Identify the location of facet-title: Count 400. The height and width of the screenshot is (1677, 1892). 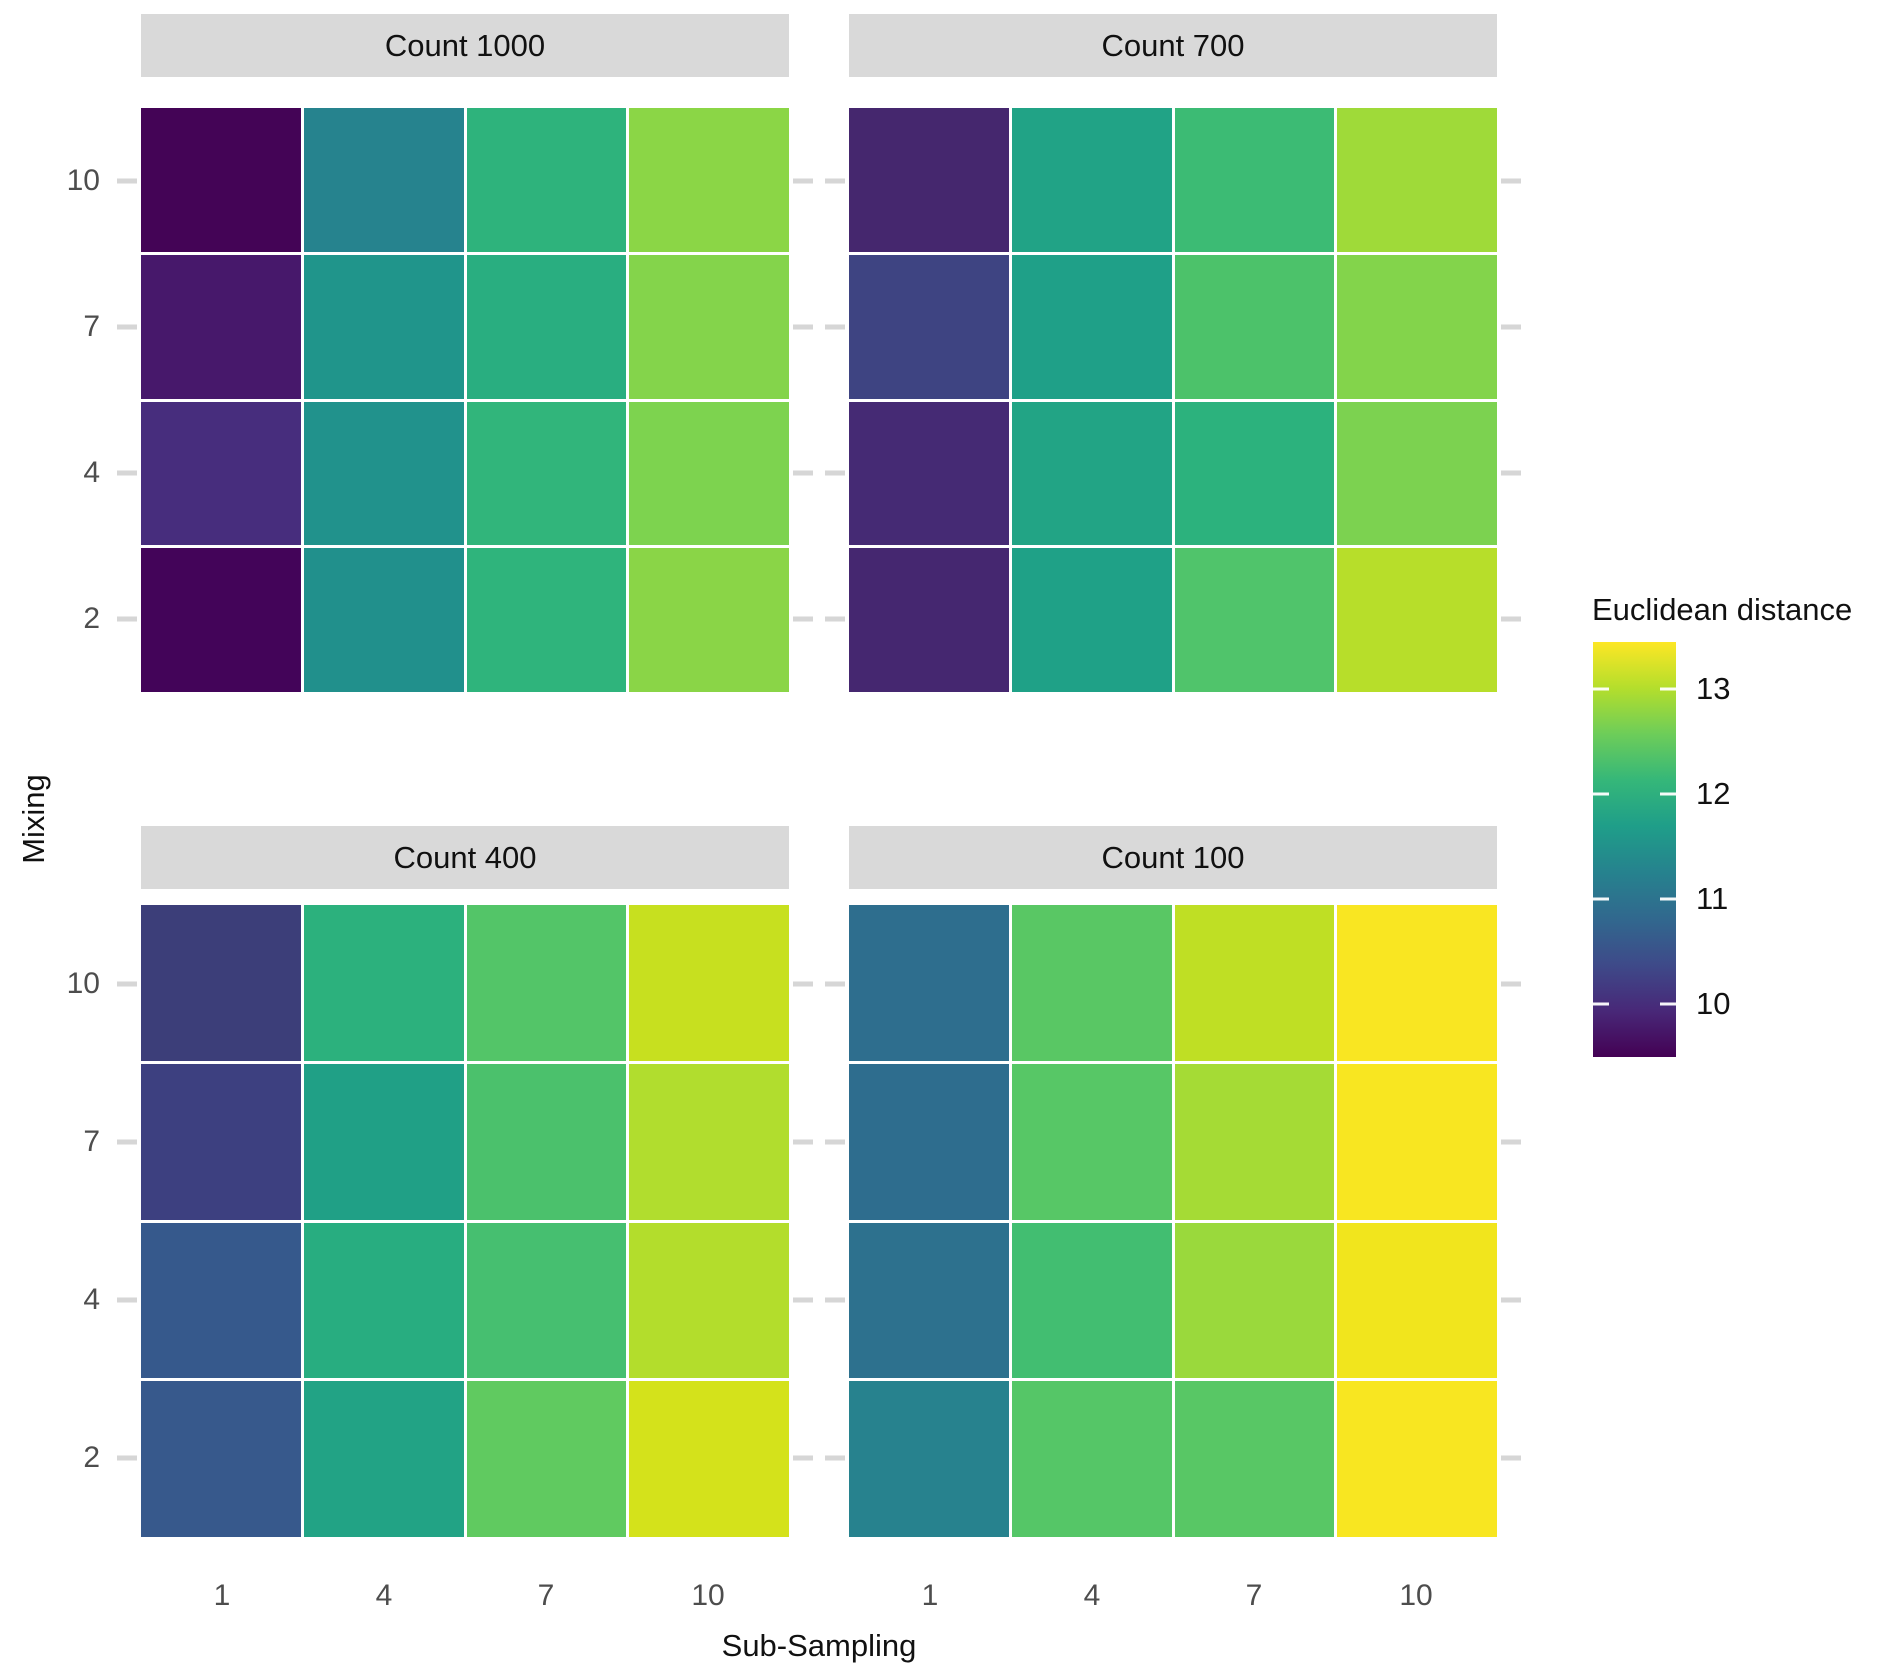
(465, 857).